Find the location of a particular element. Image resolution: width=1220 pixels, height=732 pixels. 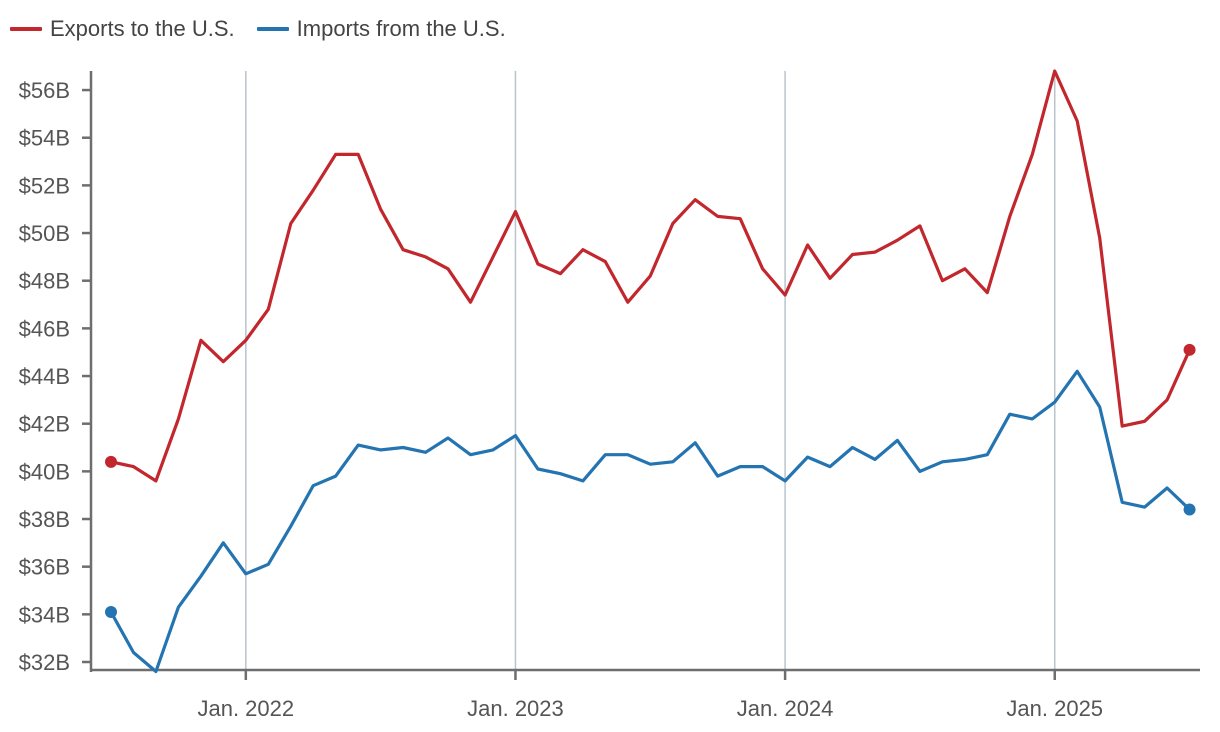

legend-item-imports: Imports from the U.S. is located at coordinates (381, 29).